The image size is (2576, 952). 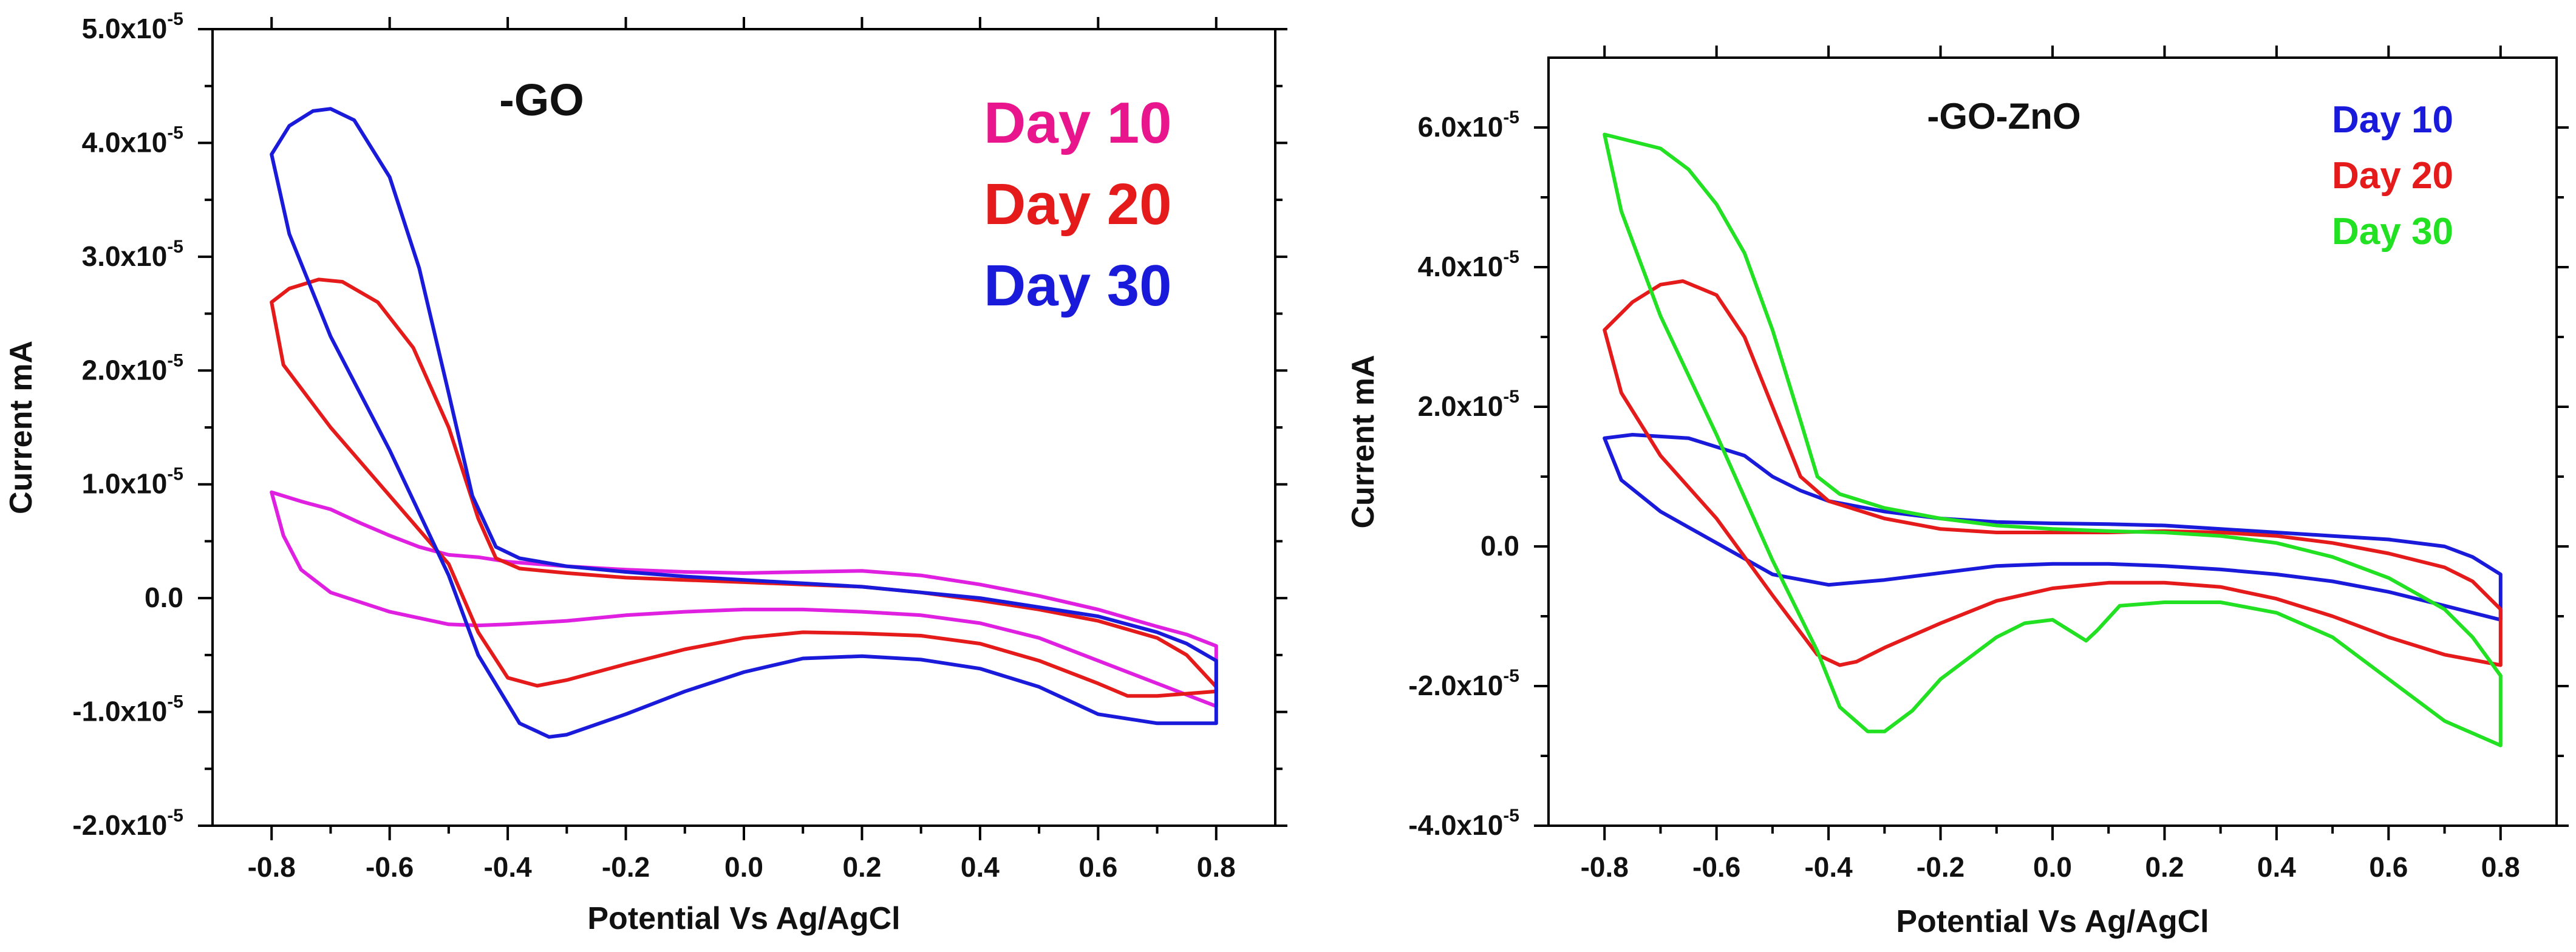 What do you see at coordinates (127, 709) in the screenshot?
I see `y-tick-label: -1.0x10⁻⁵` at bounding box center [127, 709].